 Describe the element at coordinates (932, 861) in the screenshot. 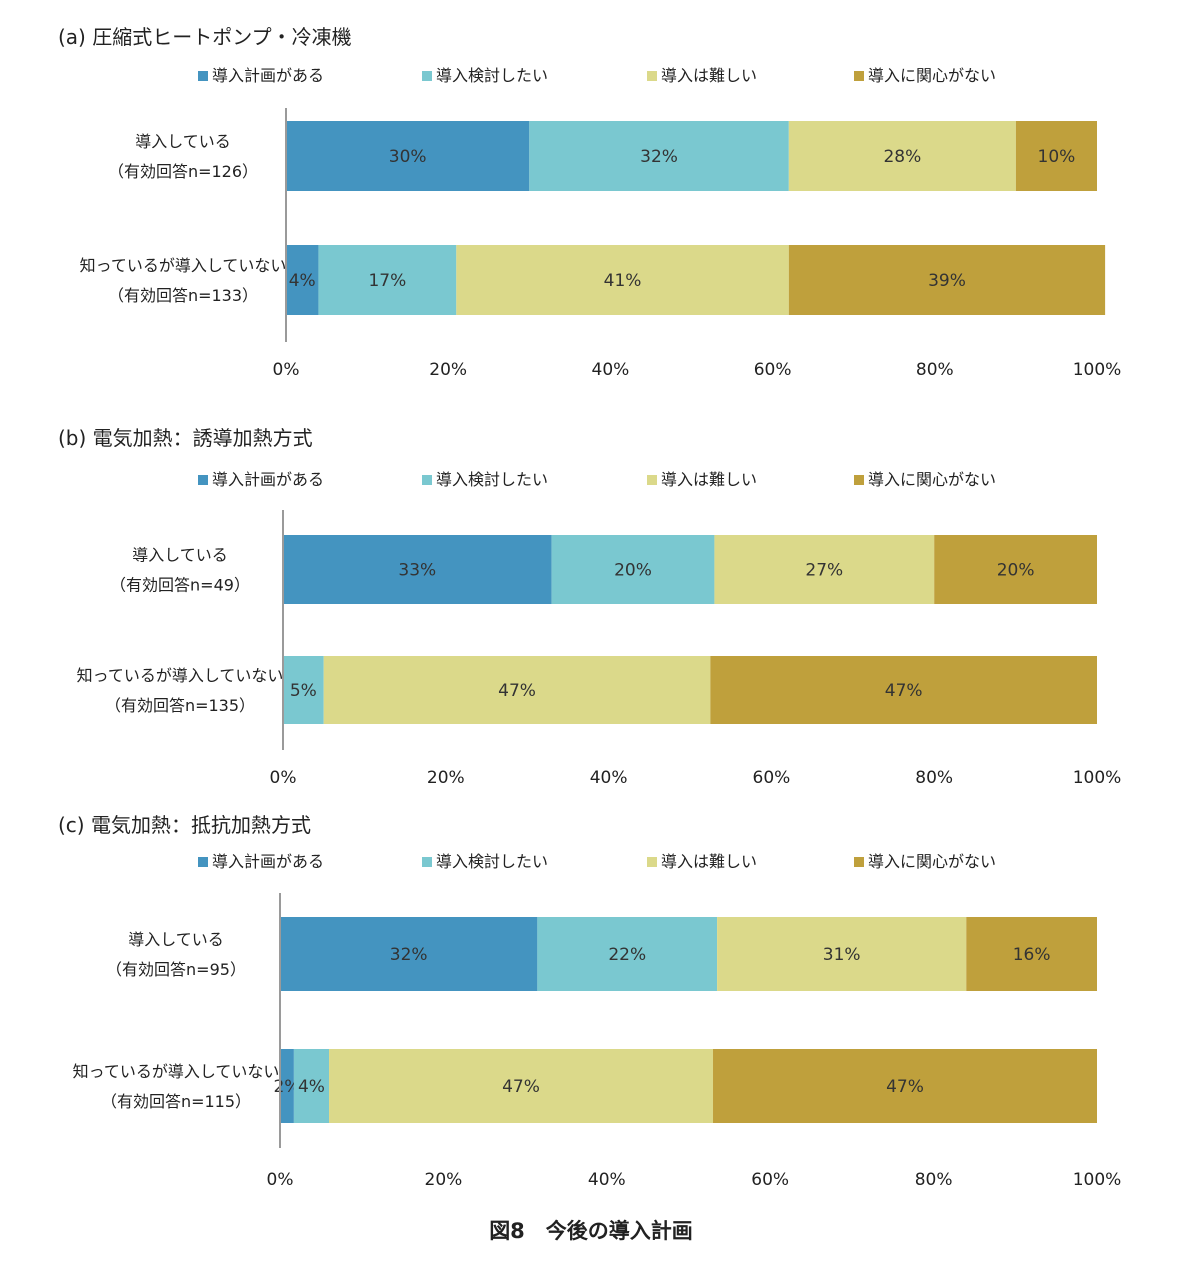

I see `panel-c-legend-label-4: 導入に関心がない` at that location.